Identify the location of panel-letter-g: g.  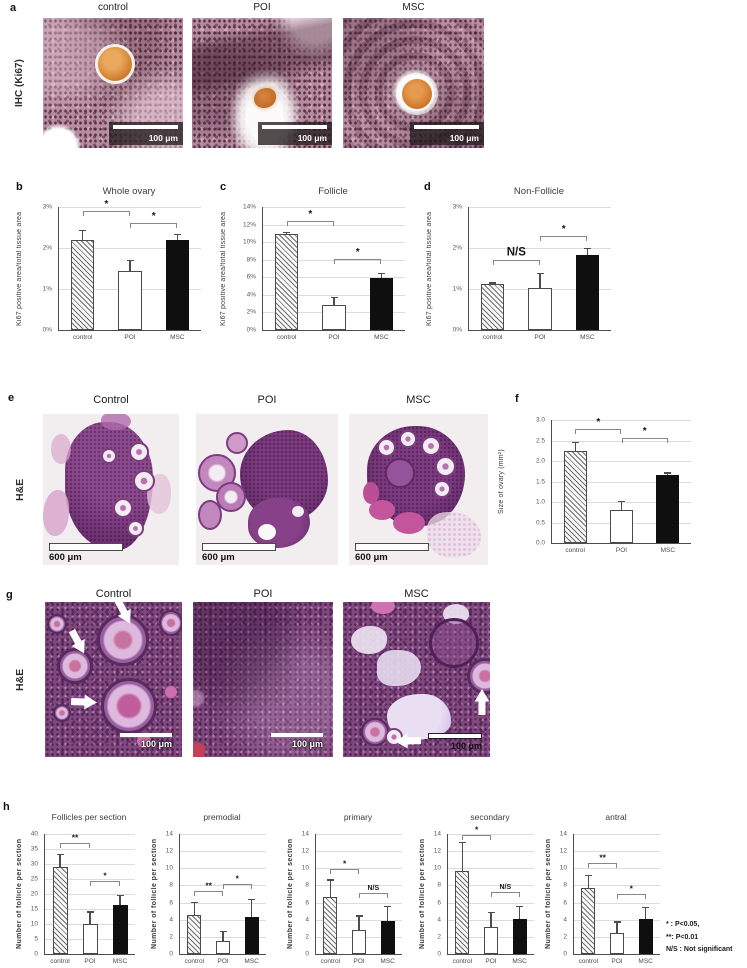
(9, 595).